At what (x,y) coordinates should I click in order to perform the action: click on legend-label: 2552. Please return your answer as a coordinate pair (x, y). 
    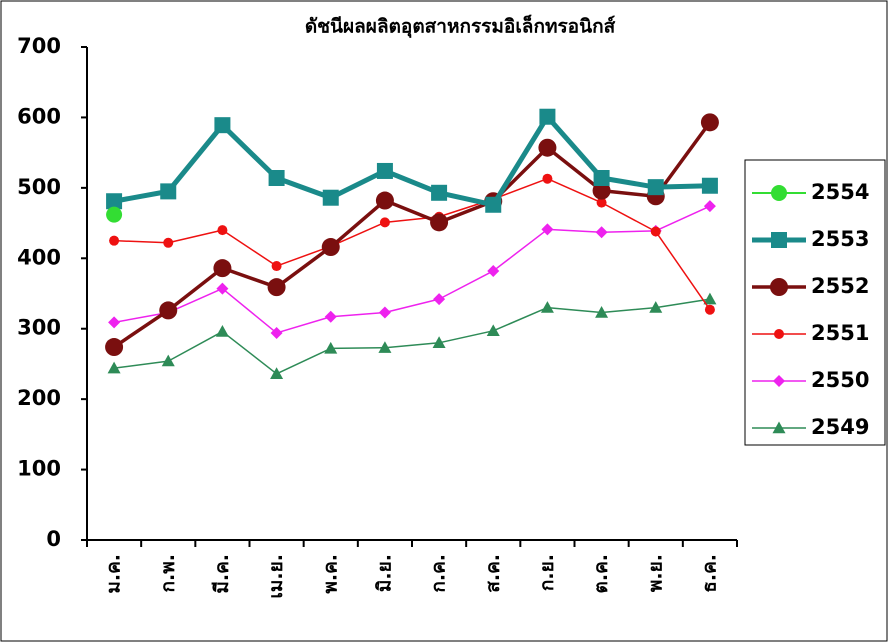
    Looking at the image, I should click on (840, 286).